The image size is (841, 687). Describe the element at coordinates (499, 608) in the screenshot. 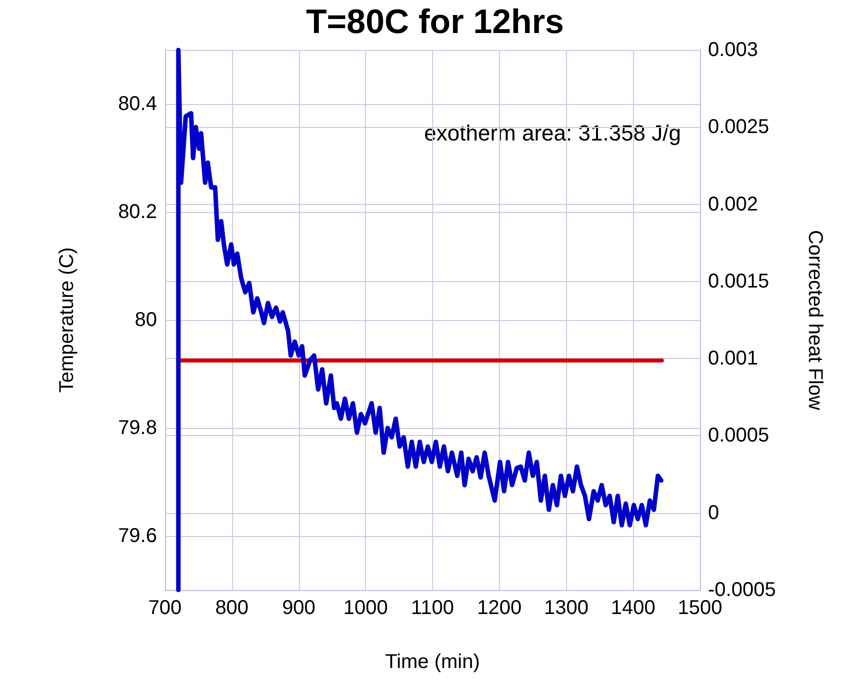

I see `x-tick-label: 1200` at that location.